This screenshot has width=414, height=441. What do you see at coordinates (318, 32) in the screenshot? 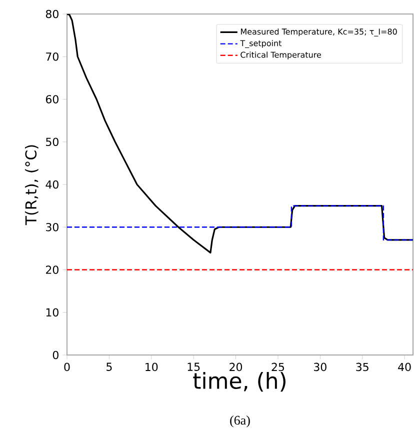
I see `legend-label: Measured Temperature, Kc=35; τ_I=80` at bounding box center [318, 32].